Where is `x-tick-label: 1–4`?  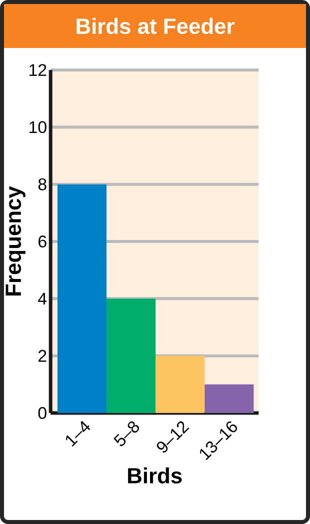 x-tick-label: 1–4 is located at coordinates (78, 433).